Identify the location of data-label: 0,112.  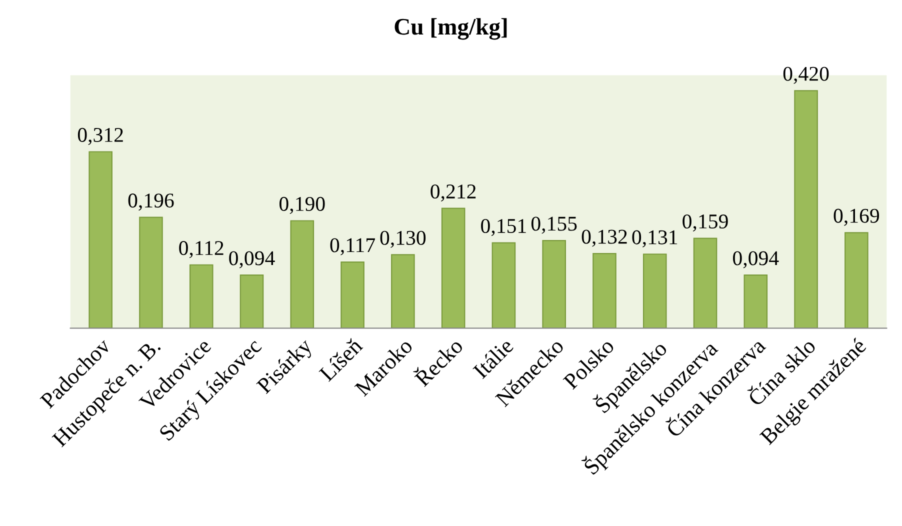
(201, 249).